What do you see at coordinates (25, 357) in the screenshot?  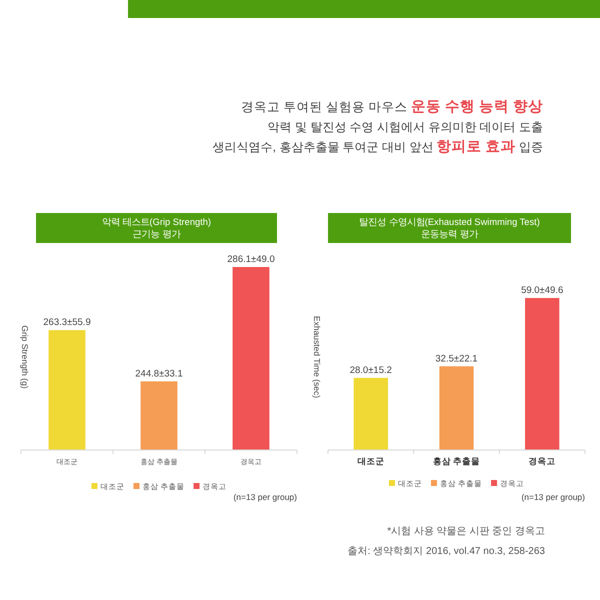 I see `y-axis-title: Grip Strength (g)` at bounding box center [25, 357].